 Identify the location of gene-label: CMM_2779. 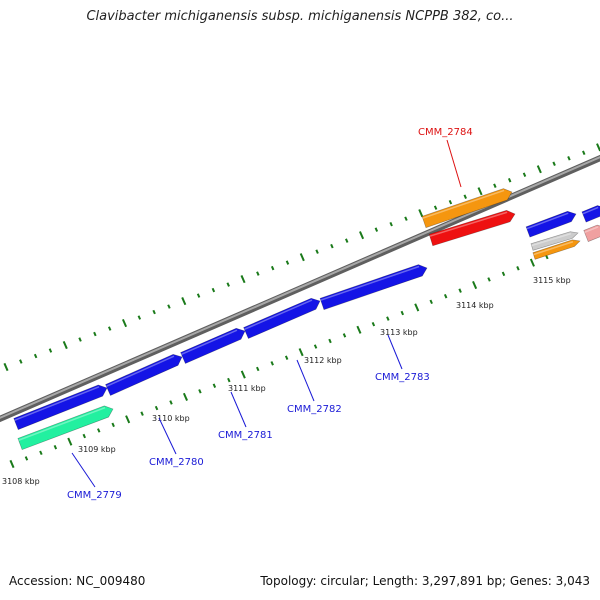
(94, 495).